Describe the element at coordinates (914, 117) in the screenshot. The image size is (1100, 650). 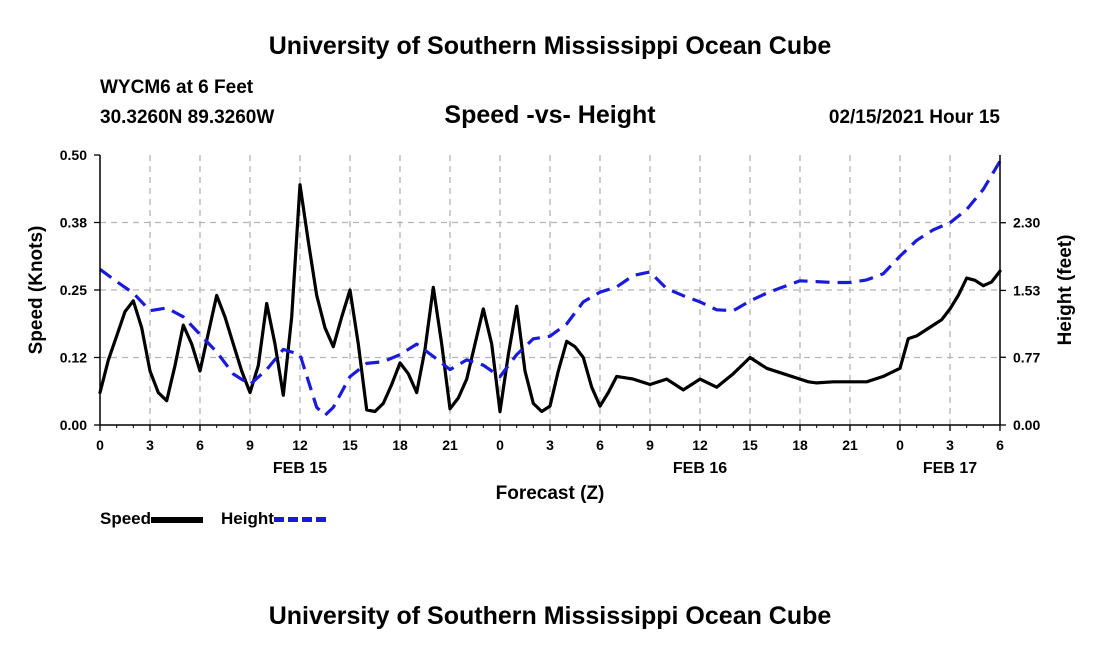
I see `forecast-datetime: 02/15/2021 Hour 15` at that location.